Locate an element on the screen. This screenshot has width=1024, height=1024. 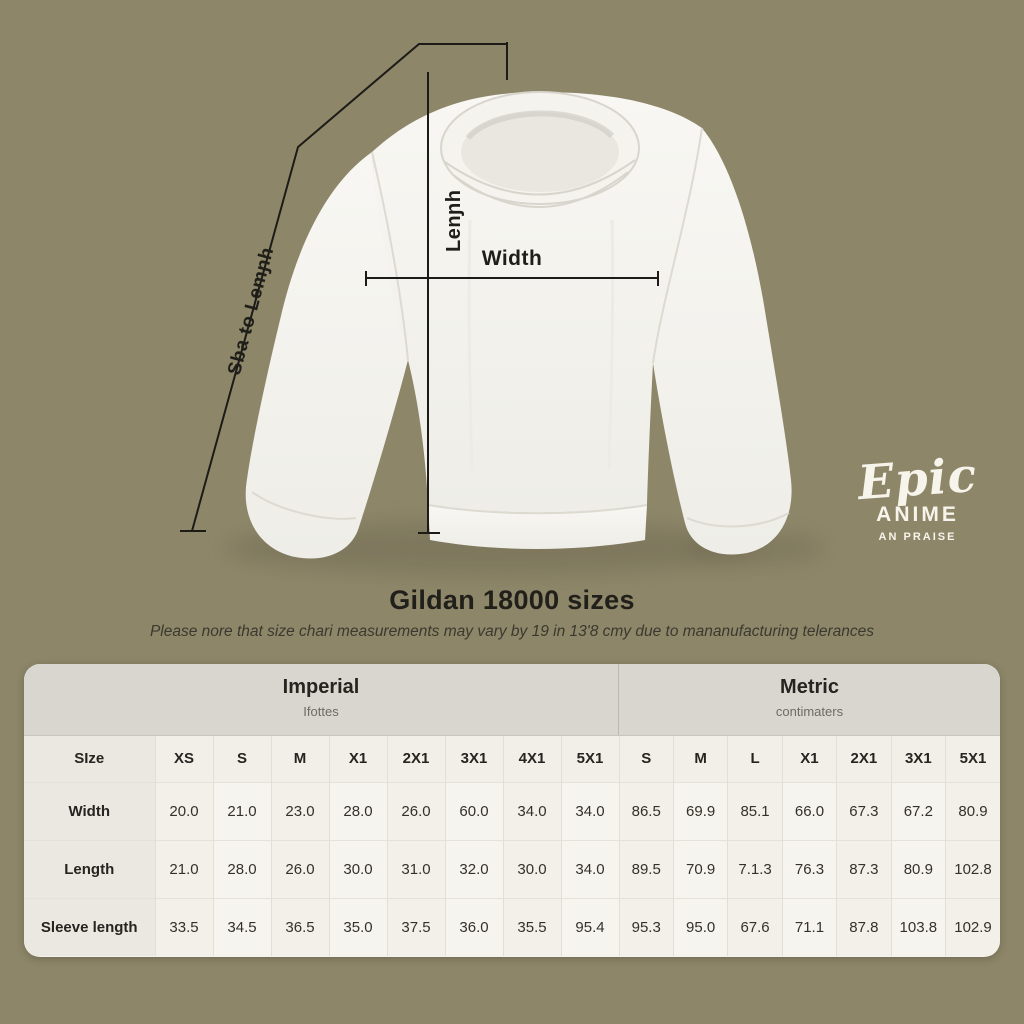
table-cell: 35.0 is located at coordinates (357, 927).